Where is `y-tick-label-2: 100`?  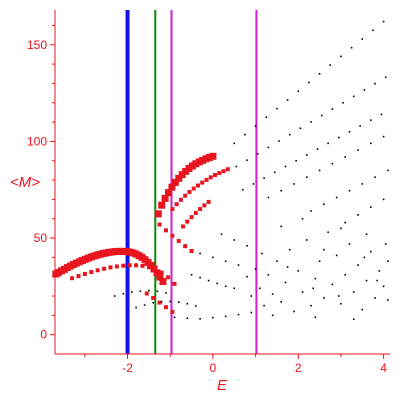 y-tick-label-2: 100 is located at coordinates (37, 141).